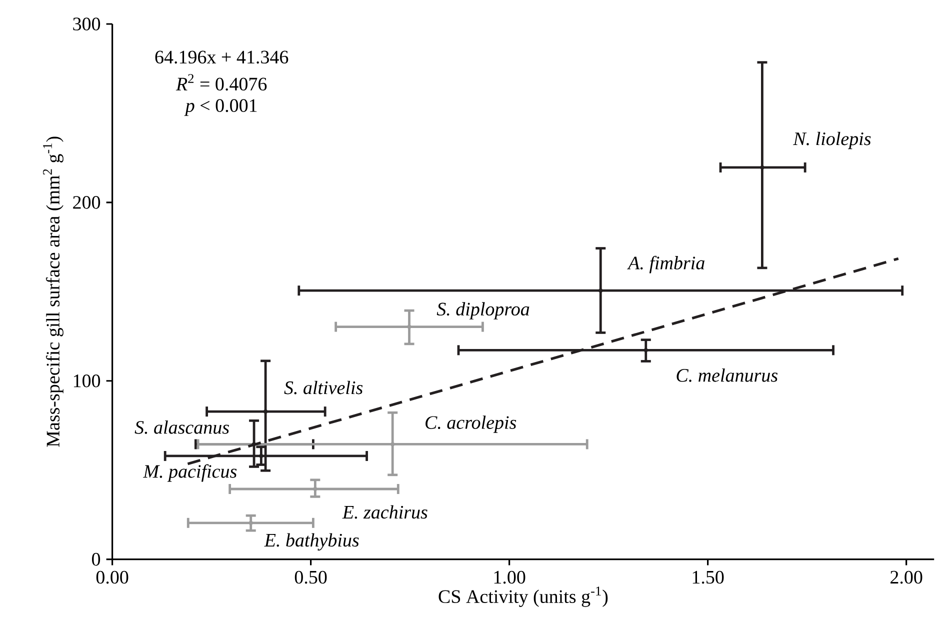 This screenshot has width=937, height=637. What do you see at coordinates (310, 577) in the screenshot?
I see `x-tick-label: 0.50` at bounding box center [310, 577].